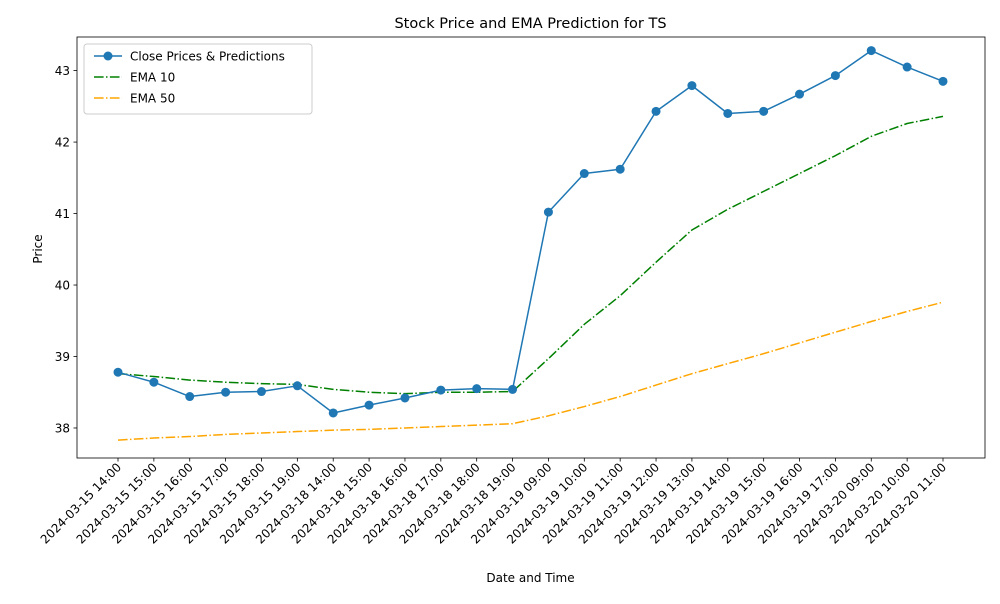  I want to click on legend-entry: EMA 50, so click(152, 98).